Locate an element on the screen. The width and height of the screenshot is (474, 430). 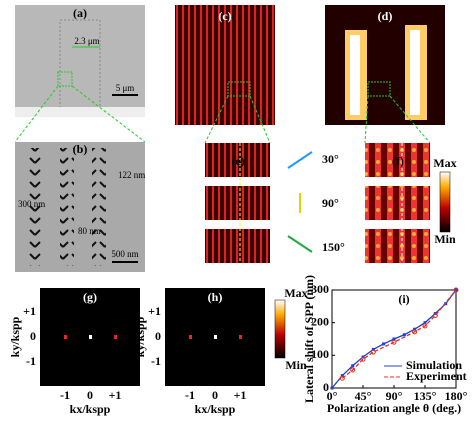
scale-text: 500 nm is located at coordinates (124, 254).